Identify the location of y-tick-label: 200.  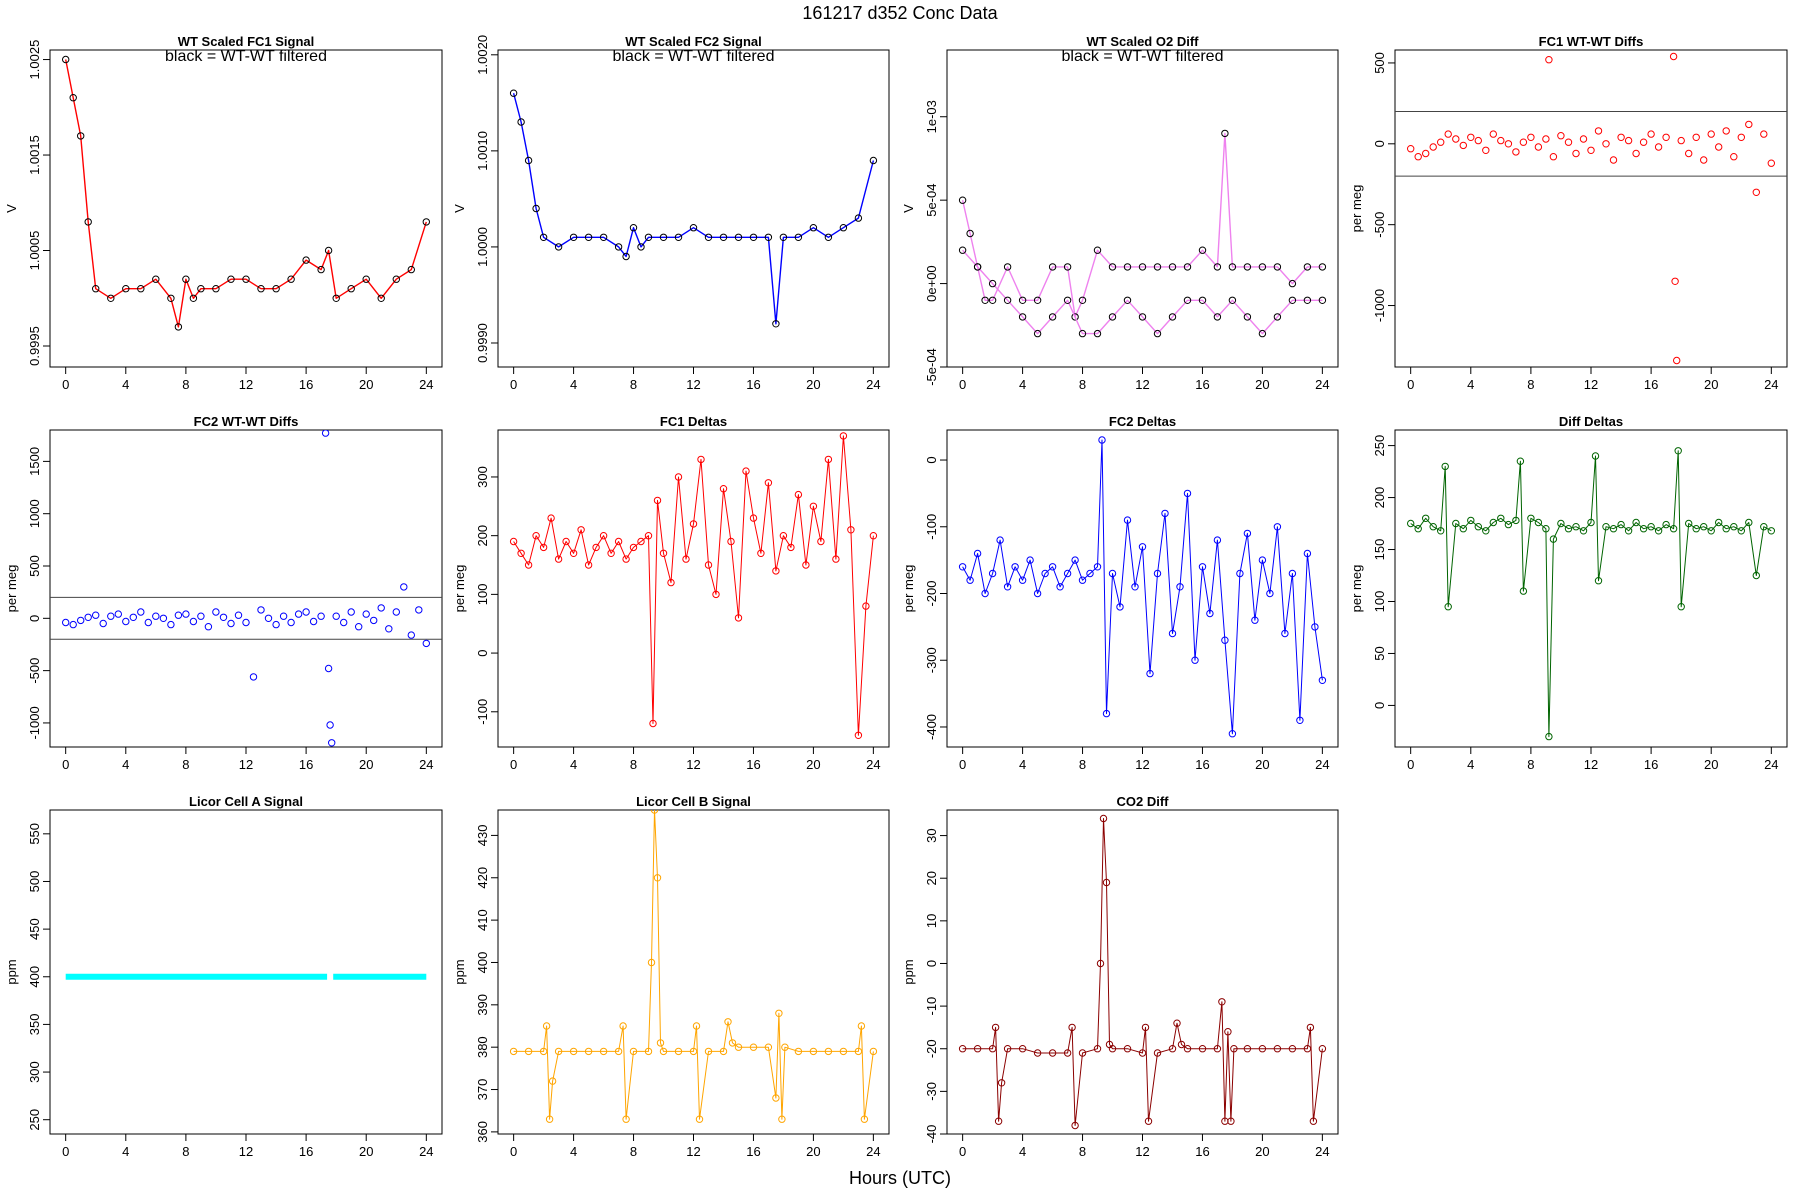
(1379, 498).